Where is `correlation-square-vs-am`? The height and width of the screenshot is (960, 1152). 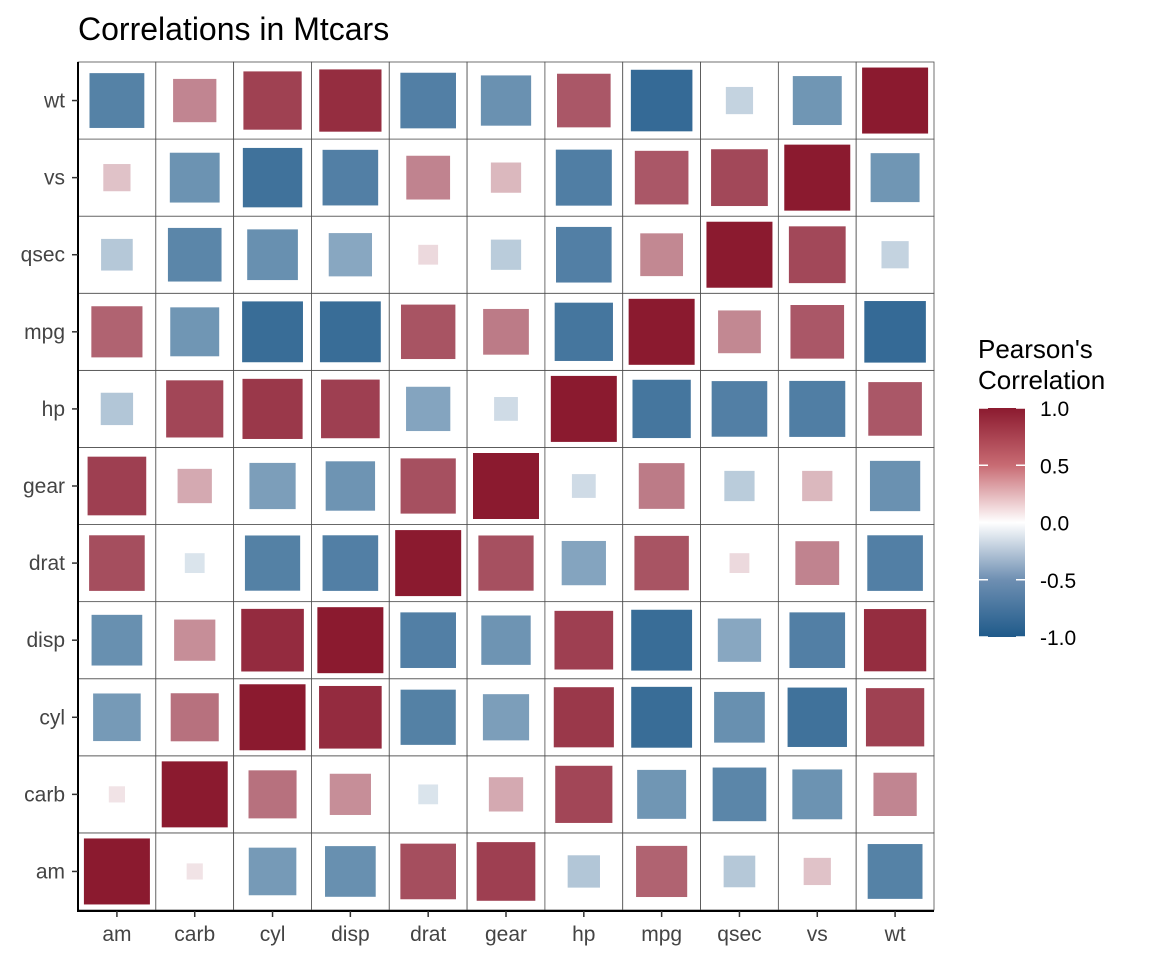
correlation-square-vs-am is located at coordinates (117, 178).